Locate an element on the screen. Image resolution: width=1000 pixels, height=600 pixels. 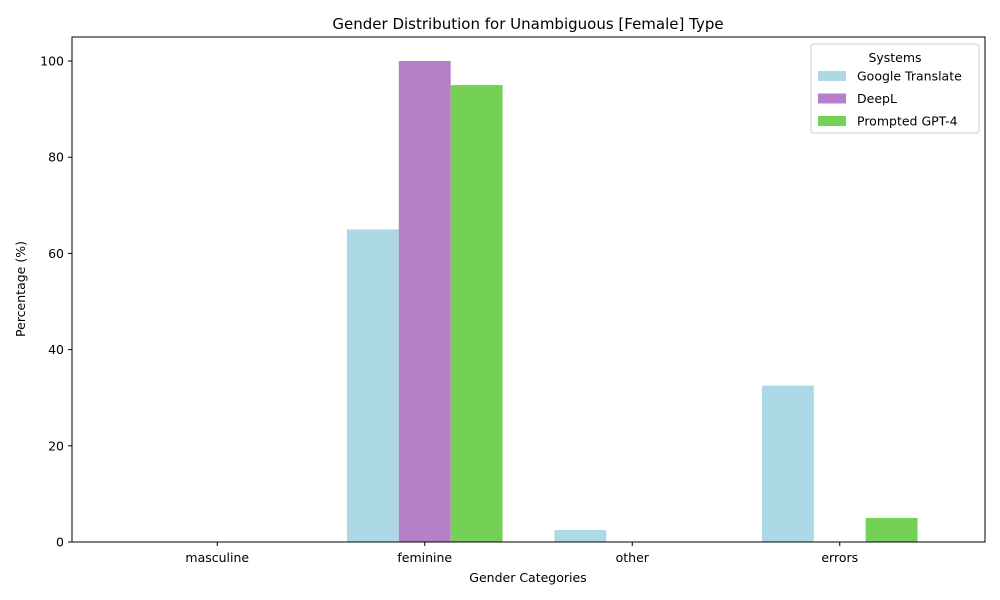
x-tick-label-other: other is located at coordinates (633, 557).